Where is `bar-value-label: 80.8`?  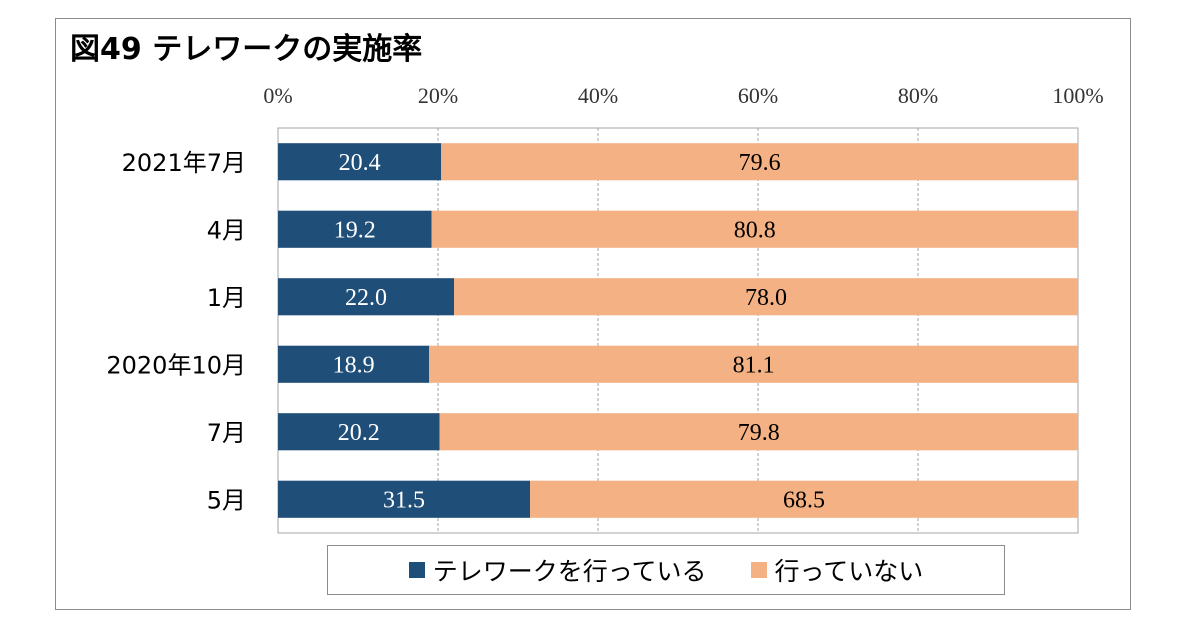 bar-value-label: 80.8 is located at coordinates (755, 230).